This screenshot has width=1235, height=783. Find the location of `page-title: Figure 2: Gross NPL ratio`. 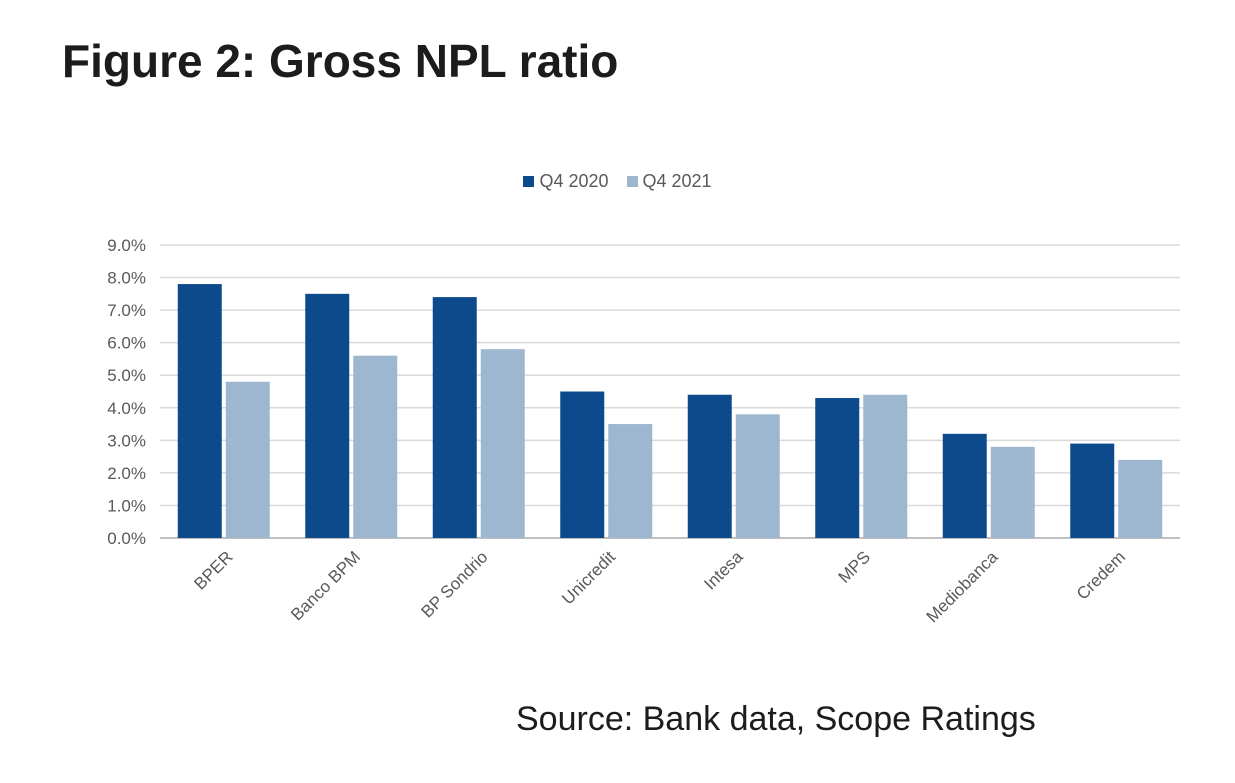

page-title: Figure 2: Gross NPL ratio is located at coordinates (340, 61).